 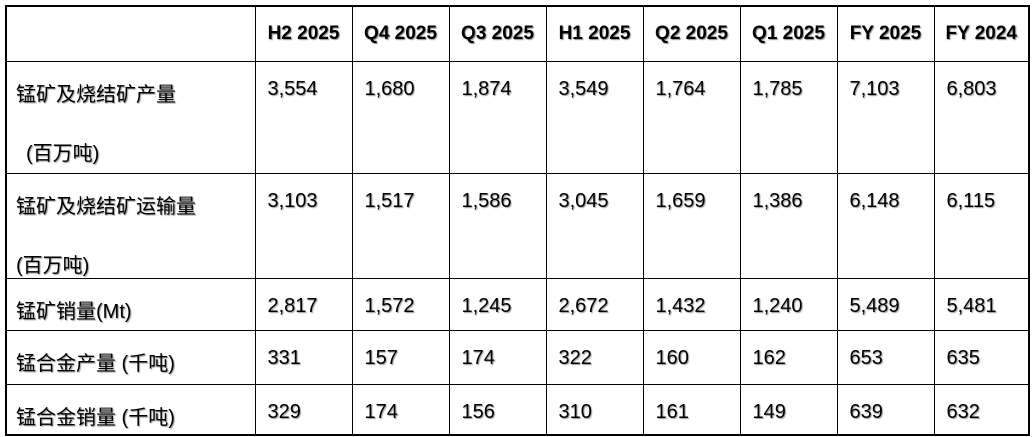 I want to click on value-cell: 3,045, so click(x=594, y=225).